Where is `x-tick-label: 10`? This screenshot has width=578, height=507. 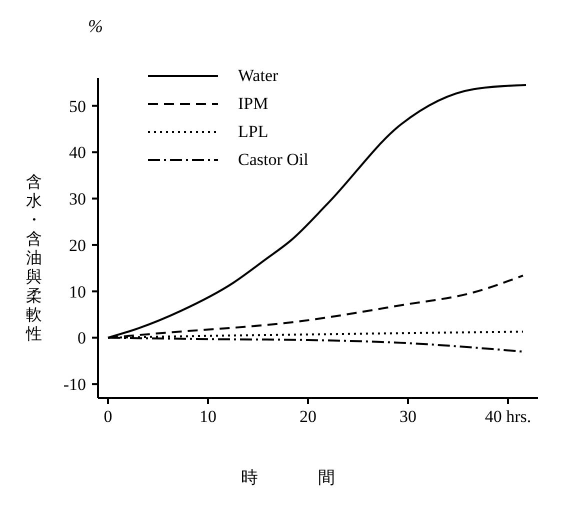
x-tick-label: 10 is located at coordinates (208, 416).